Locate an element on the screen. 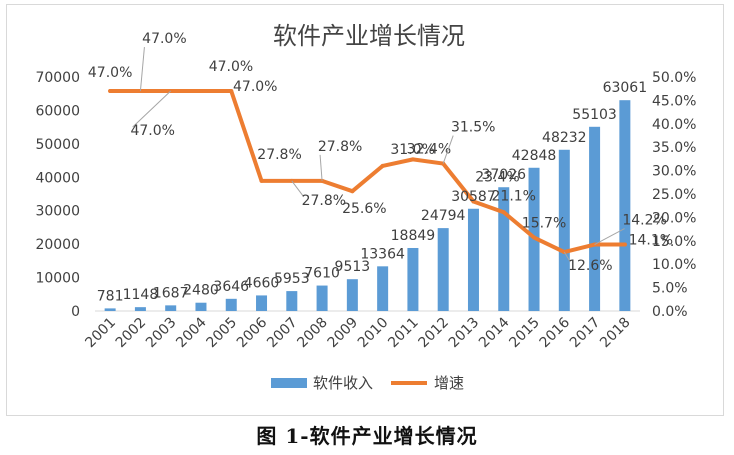 The image size is (734, 455). x-tick-label: 2004 is located at coordinates (191, 332).